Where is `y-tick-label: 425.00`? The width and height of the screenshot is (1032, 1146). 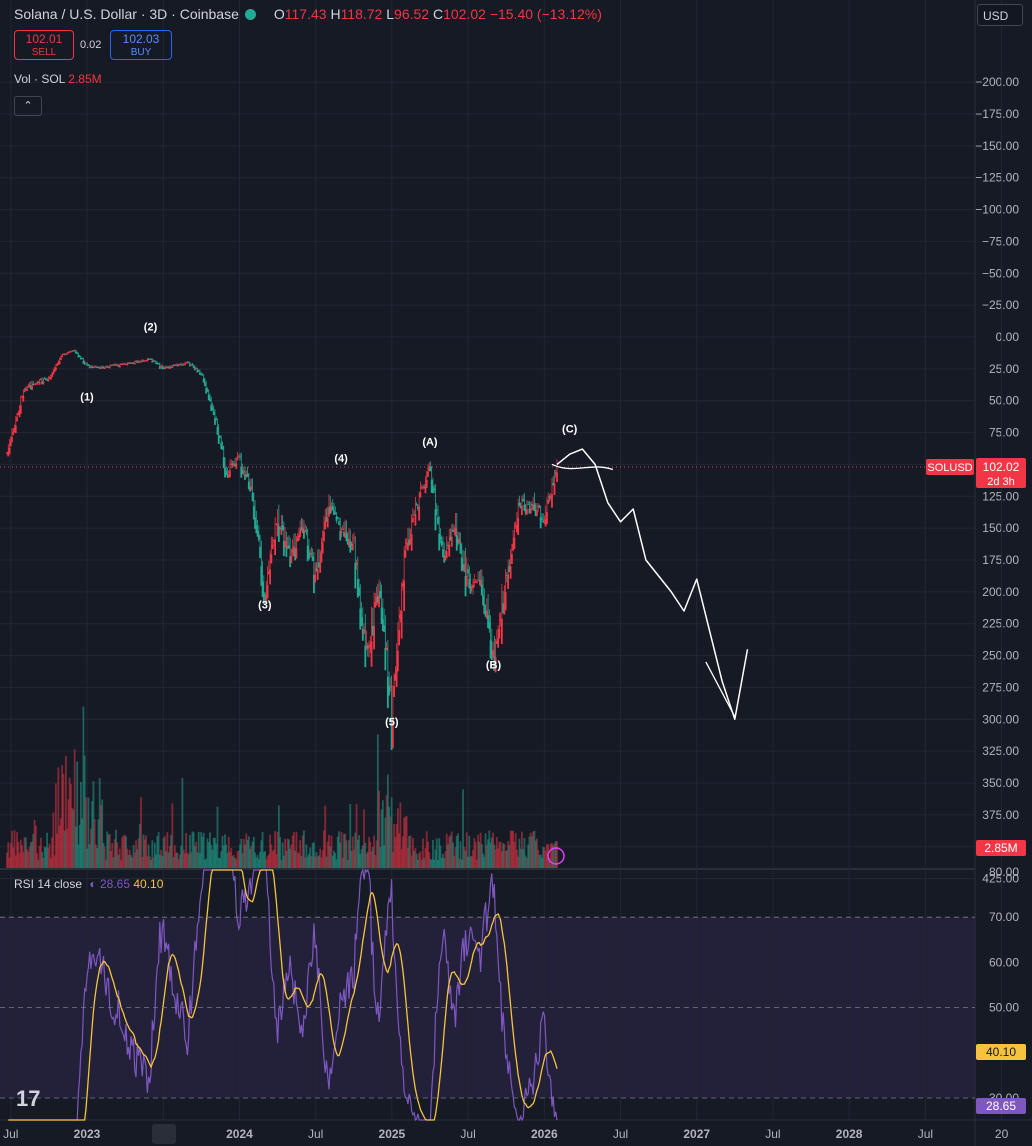
y-tick-label: 425.00 is located at coordinates (1000, 879).